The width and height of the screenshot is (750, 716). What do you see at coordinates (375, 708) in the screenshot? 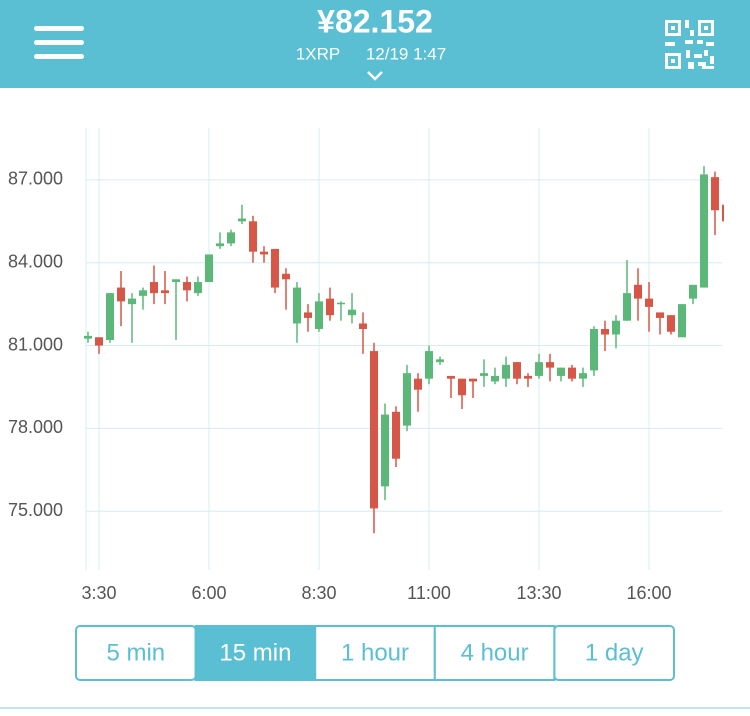
I see `bottom-rule` at bounding box center [375, 708].